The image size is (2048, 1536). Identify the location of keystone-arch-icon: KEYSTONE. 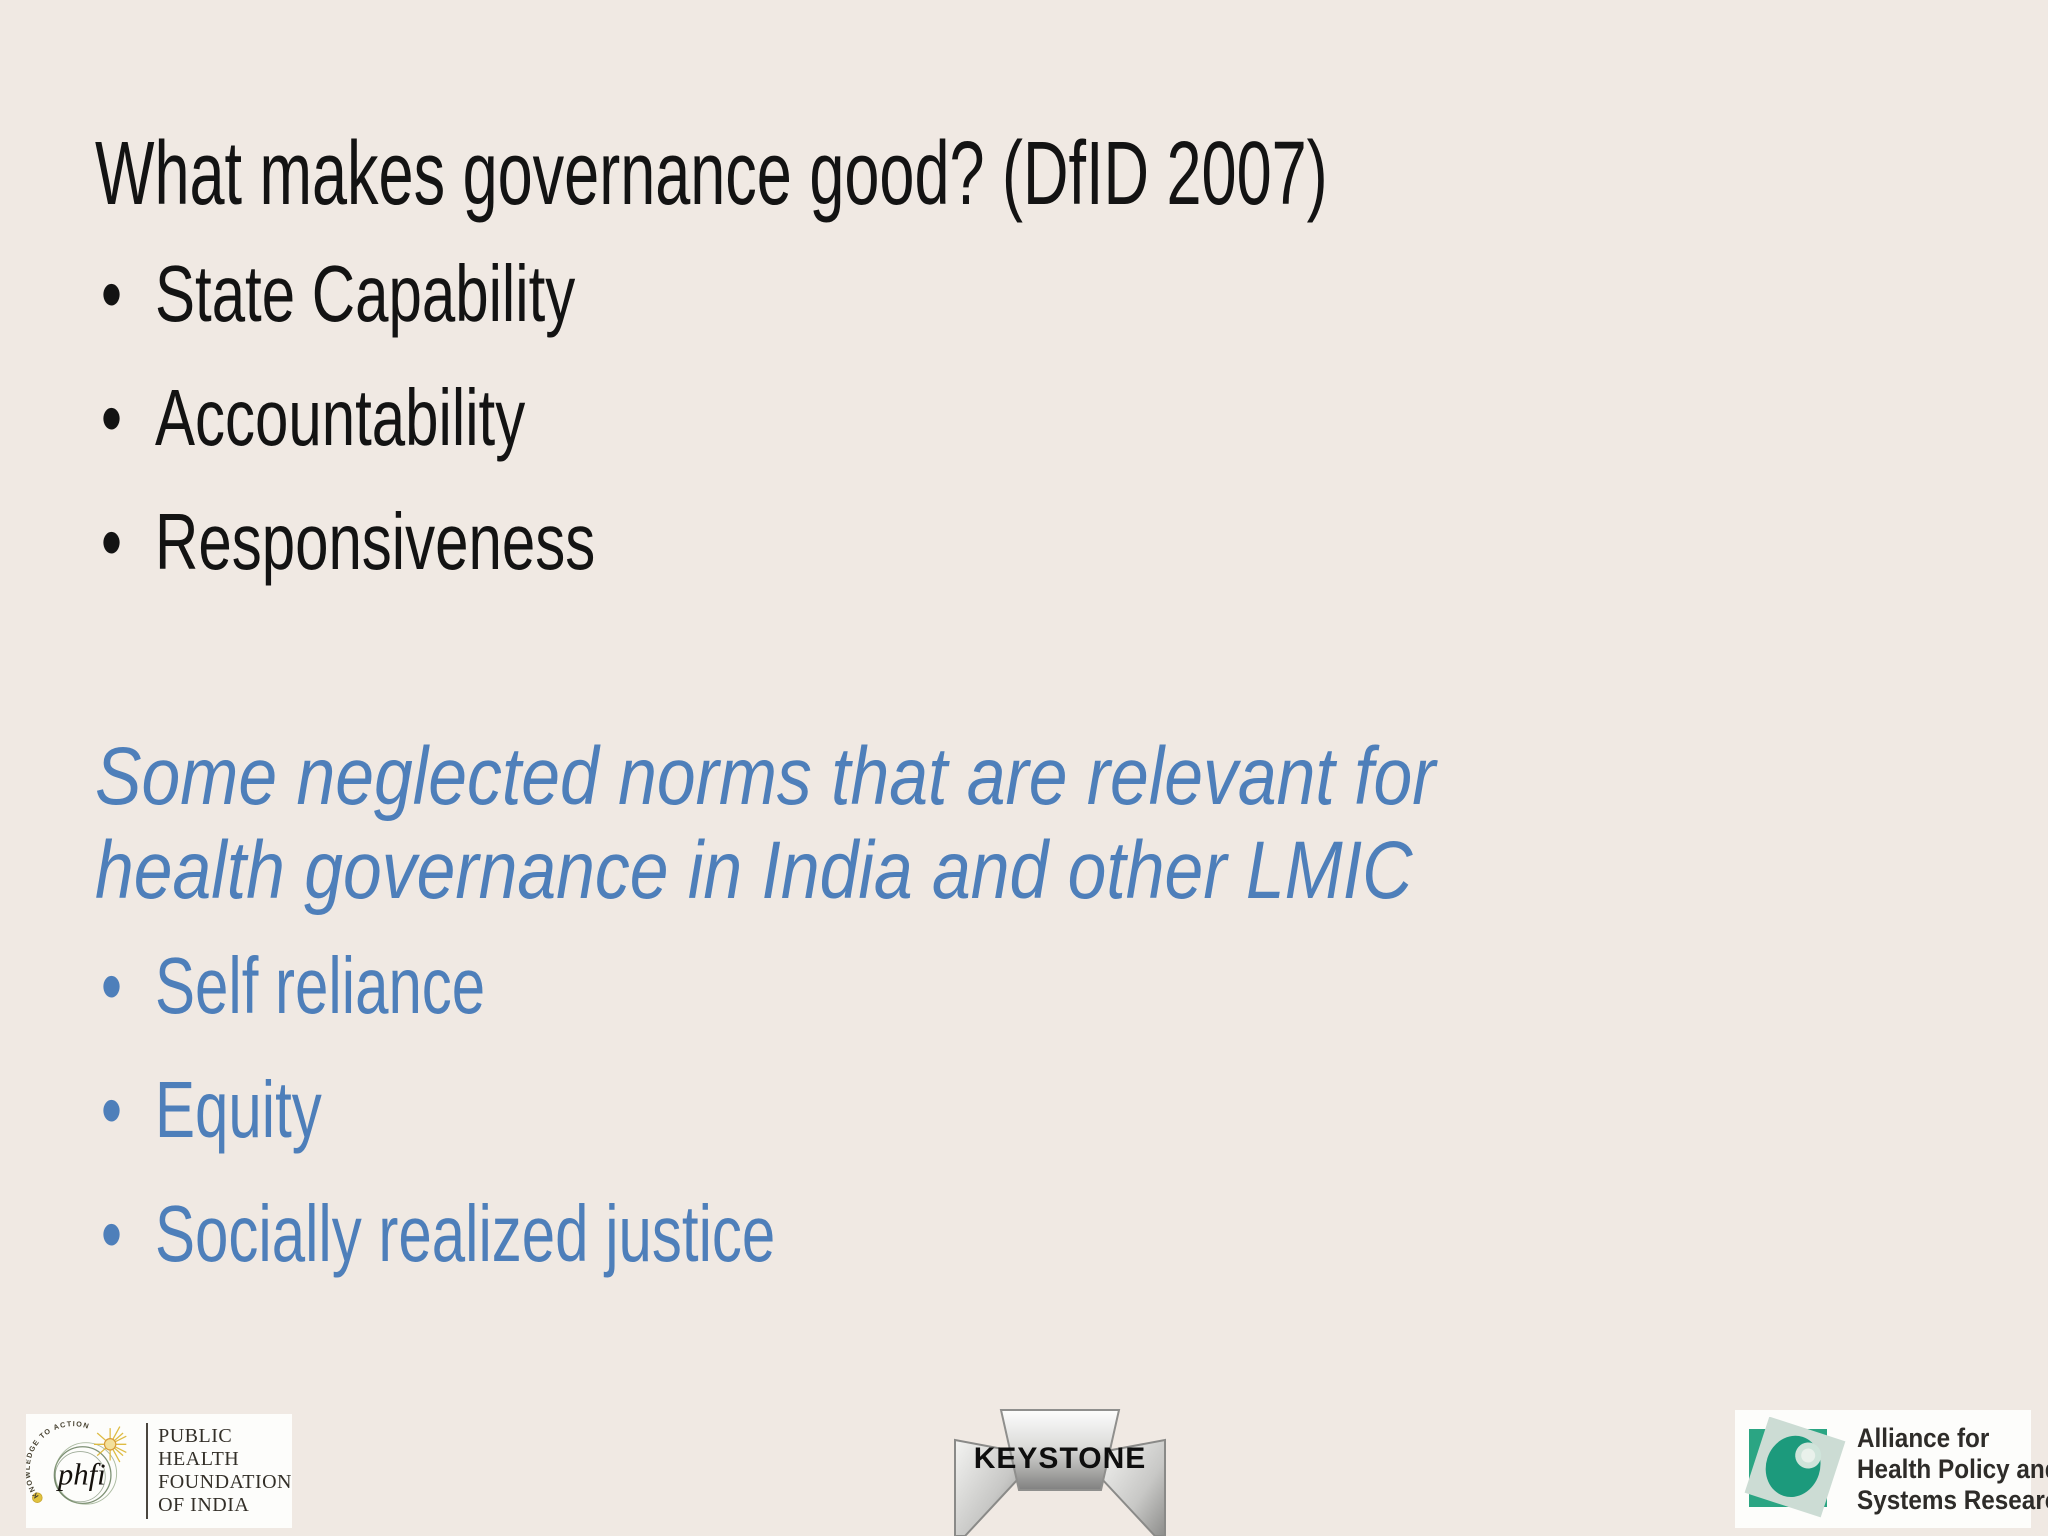
(1060, 1472).